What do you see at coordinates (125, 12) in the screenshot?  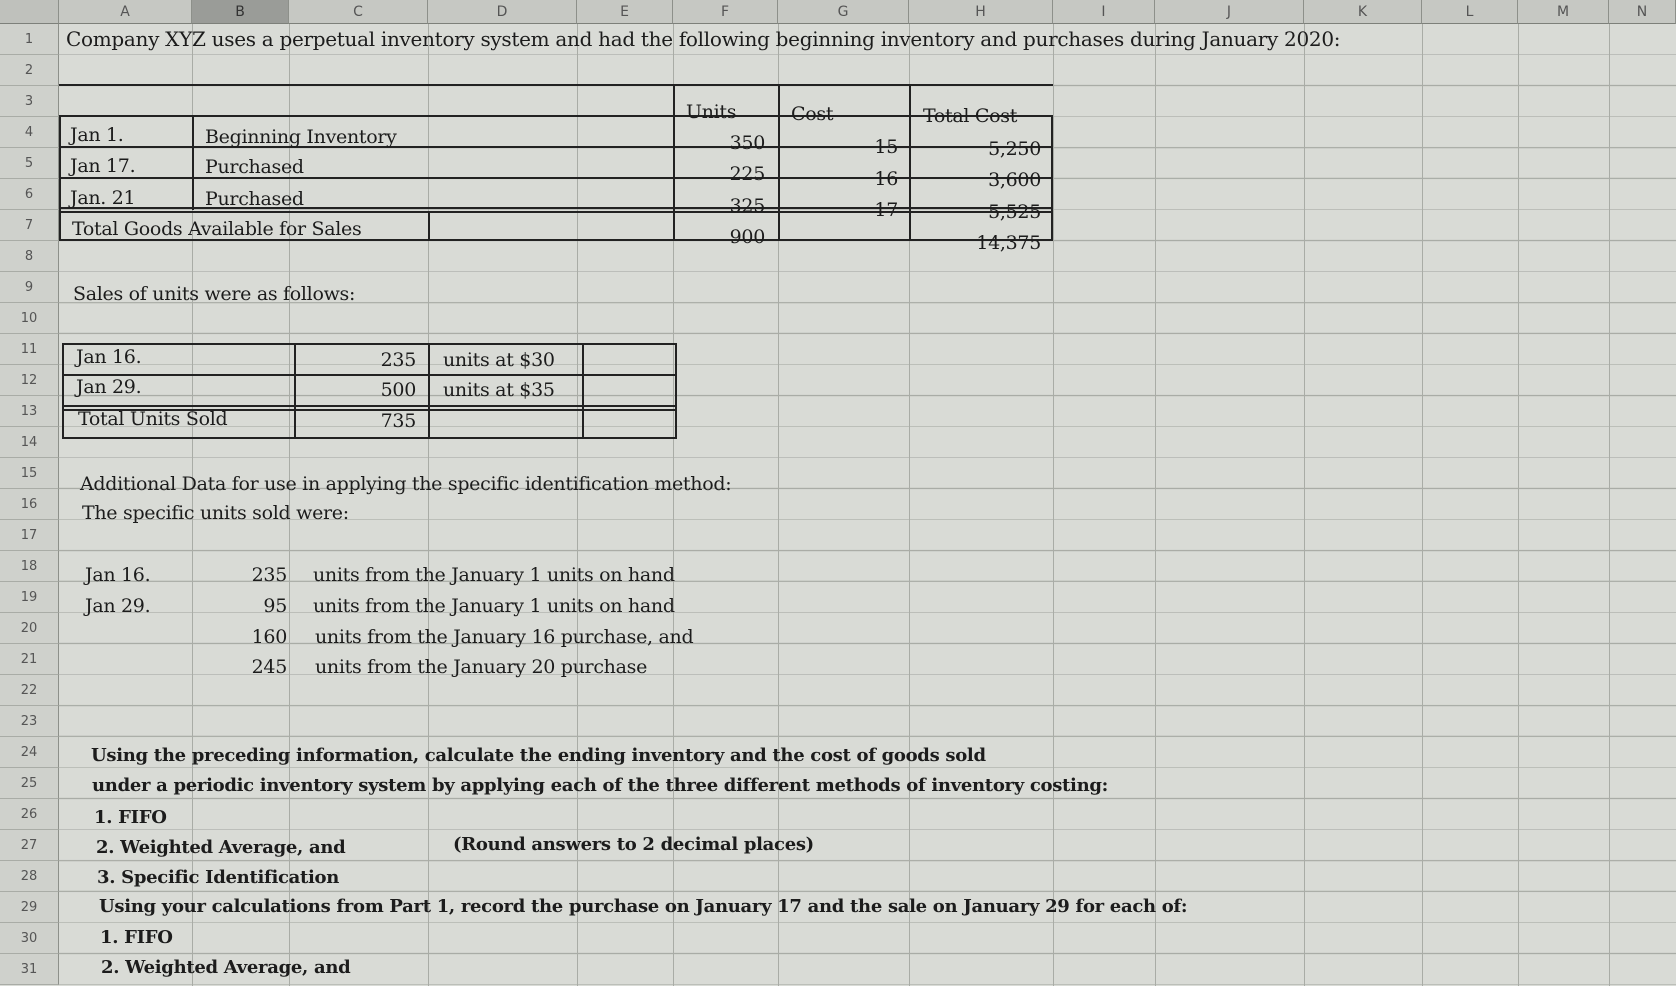 I see `column-header-a: A` at bounding box center [125, 12].